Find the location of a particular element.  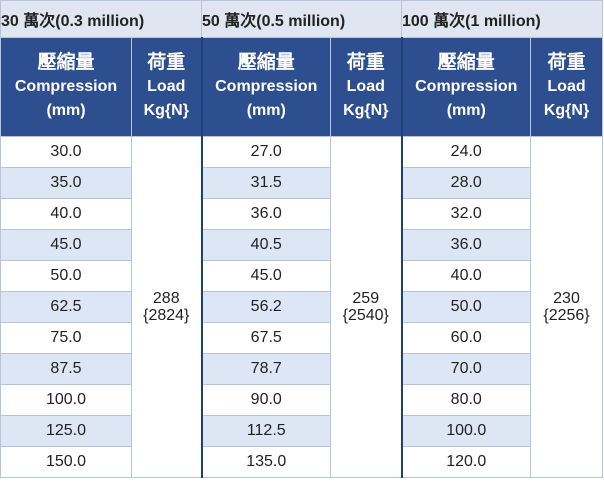

table-row: 40.0 36.0 32.0 is located at coordinates (301, 214).